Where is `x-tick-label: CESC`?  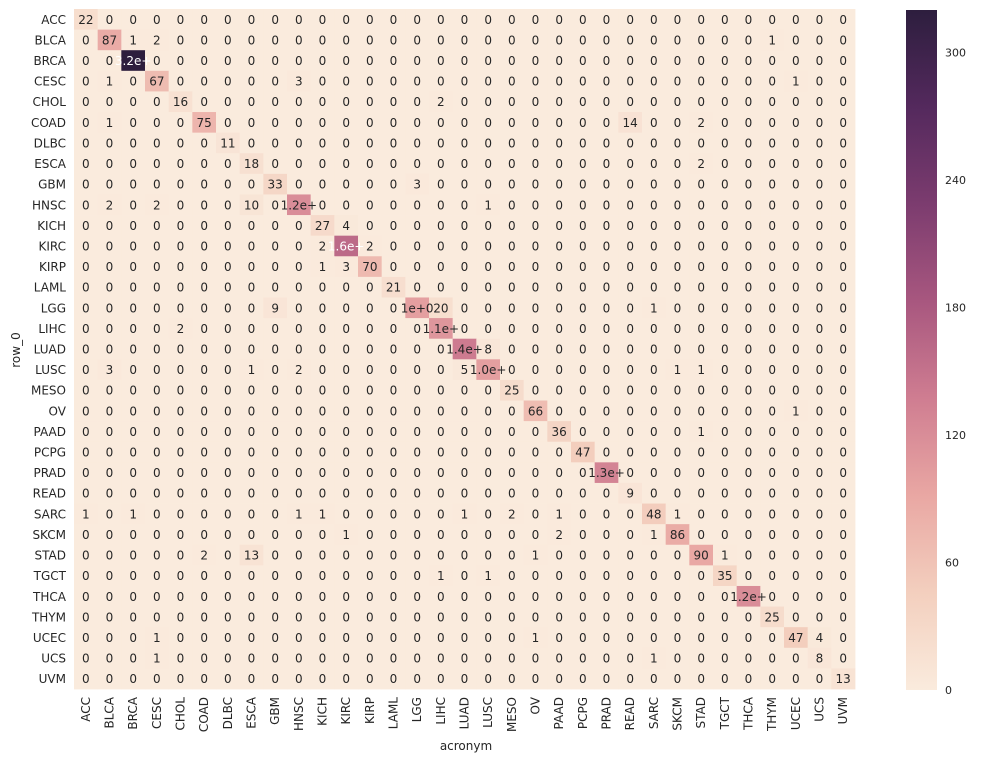 x-tick-label: CESC is located at coordinates (157, 713).